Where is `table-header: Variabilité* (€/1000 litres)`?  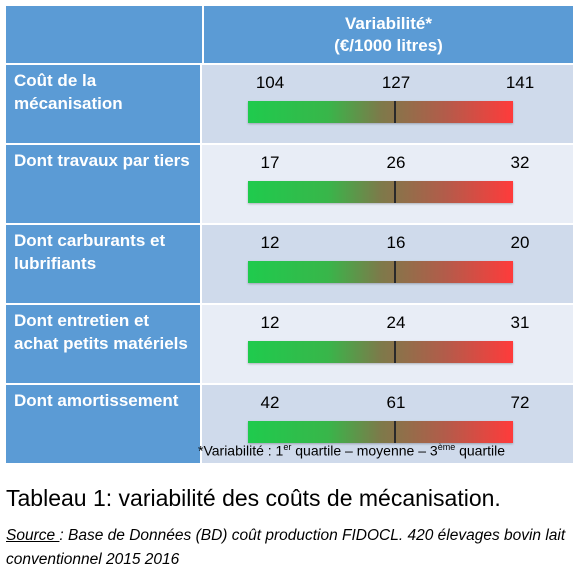
table-header: Variabilité* (€/1000 litres) is located at coordinates (289, 34).